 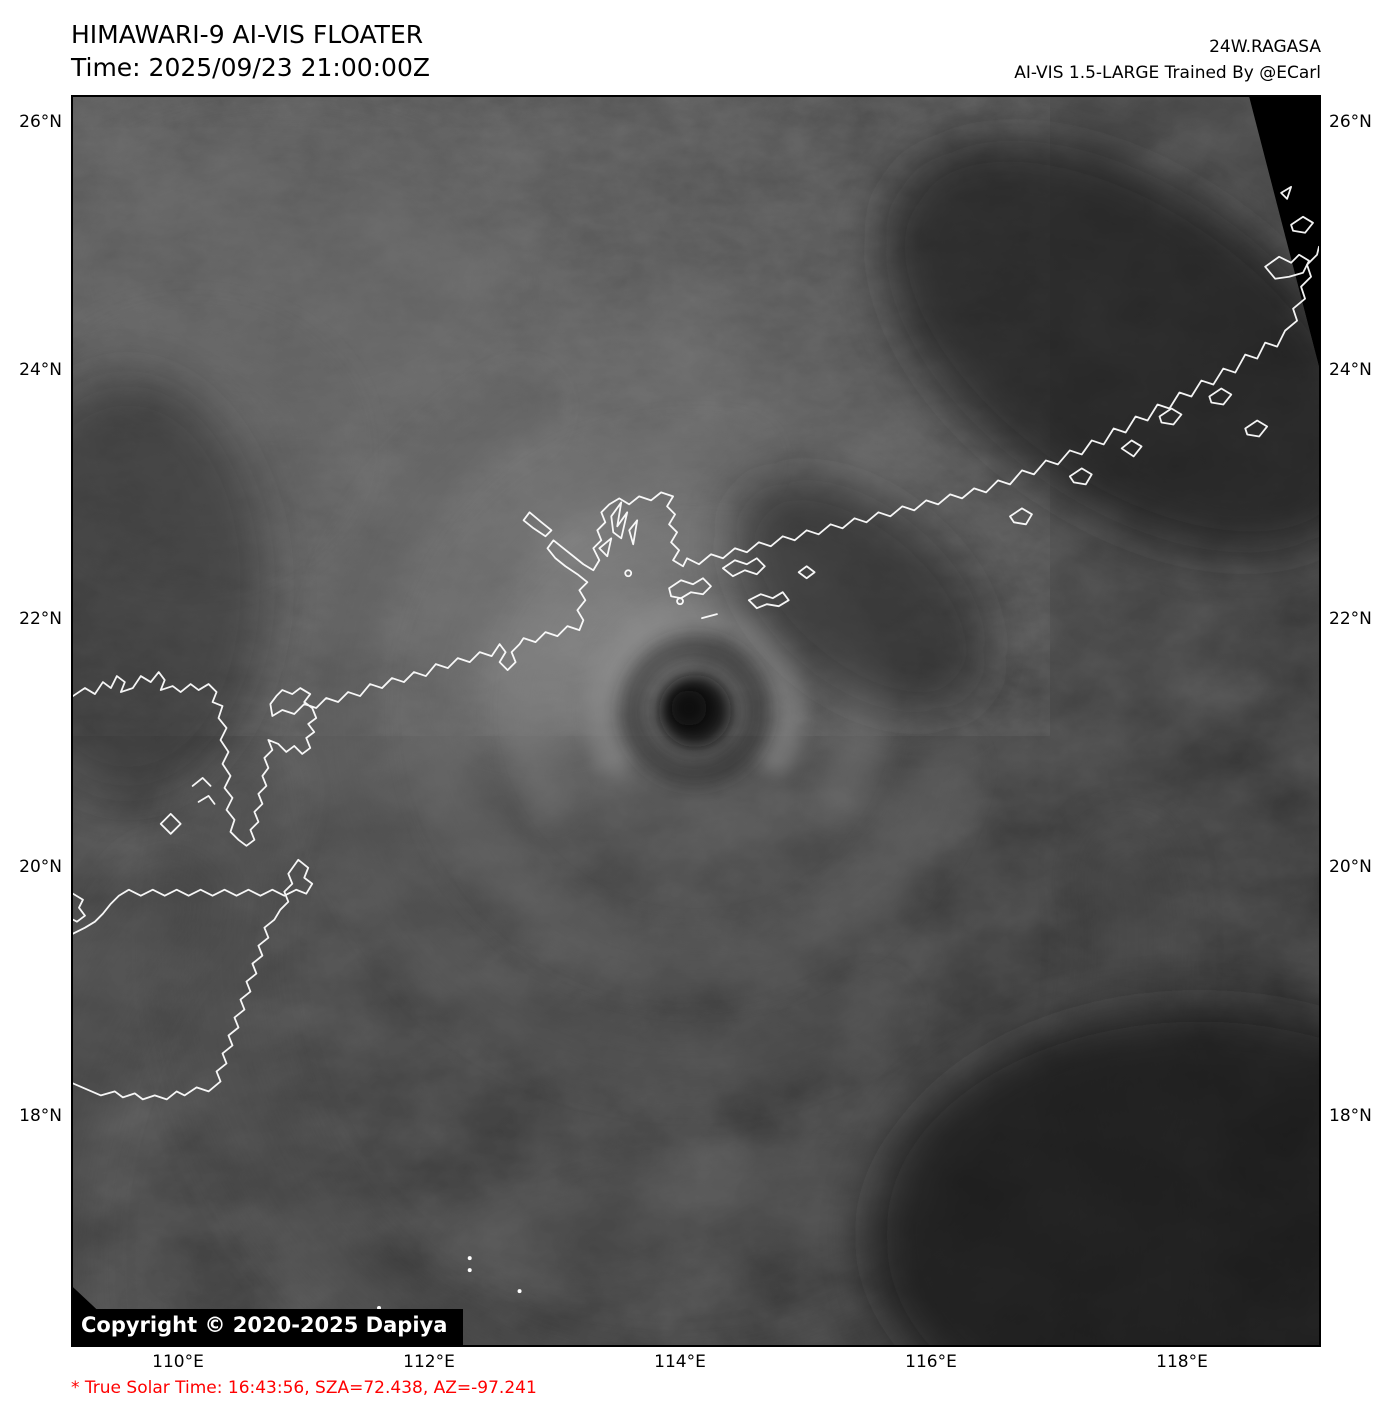 What do you see at coordinates (40, 1116) in the screenshot?
I see `lat-label-left-18n: 18°N` at bounding box center [40, 1116].